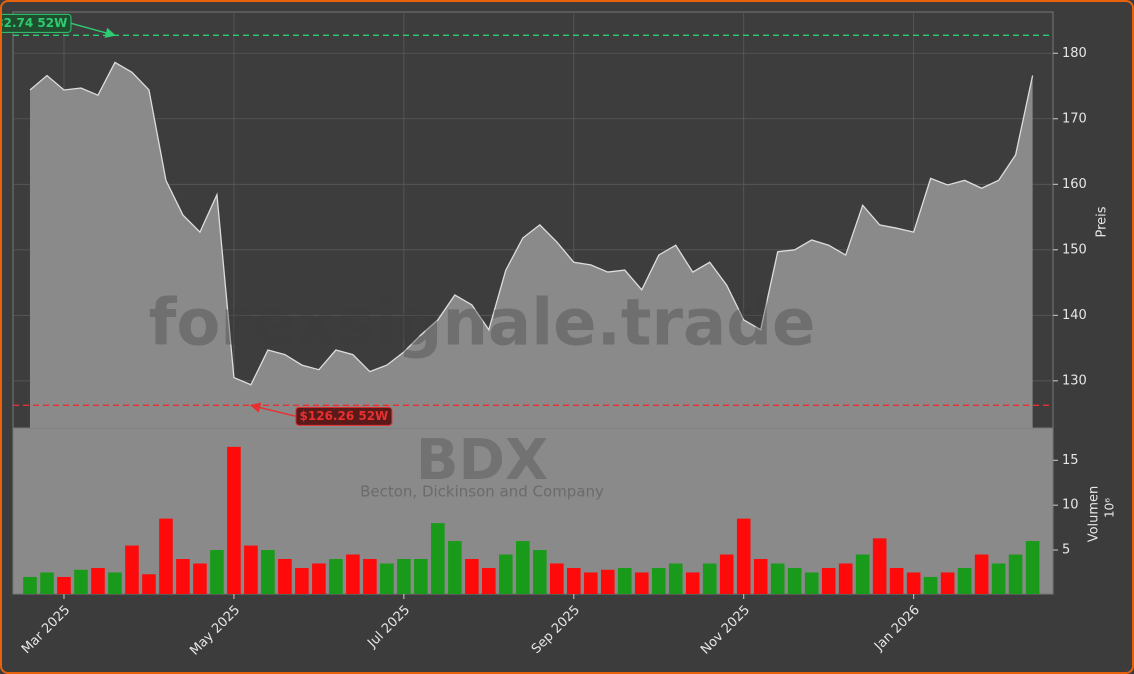  What do you see at coordinates (1110, 508) in the screenshot?
I see `volume-unit: 10⁶` at bounding box center [1110, 508].